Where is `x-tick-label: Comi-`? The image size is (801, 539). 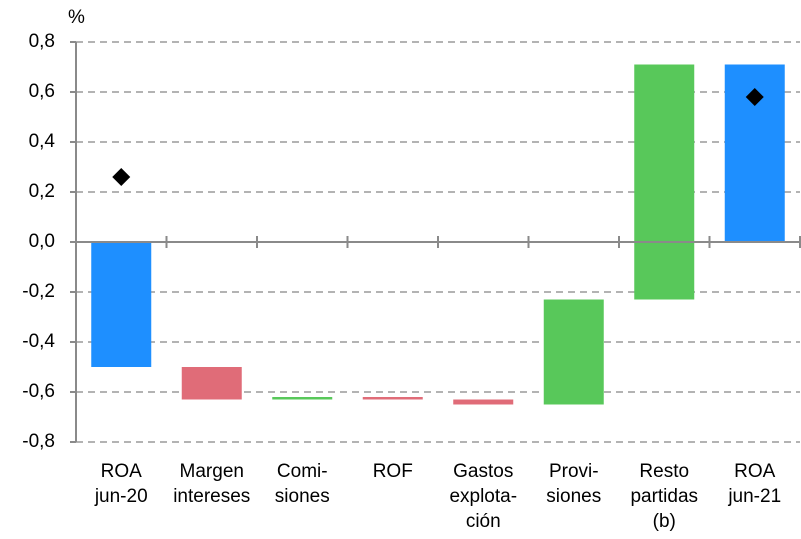 x-tick-label: Comi- is located at coordinates (302, 471).